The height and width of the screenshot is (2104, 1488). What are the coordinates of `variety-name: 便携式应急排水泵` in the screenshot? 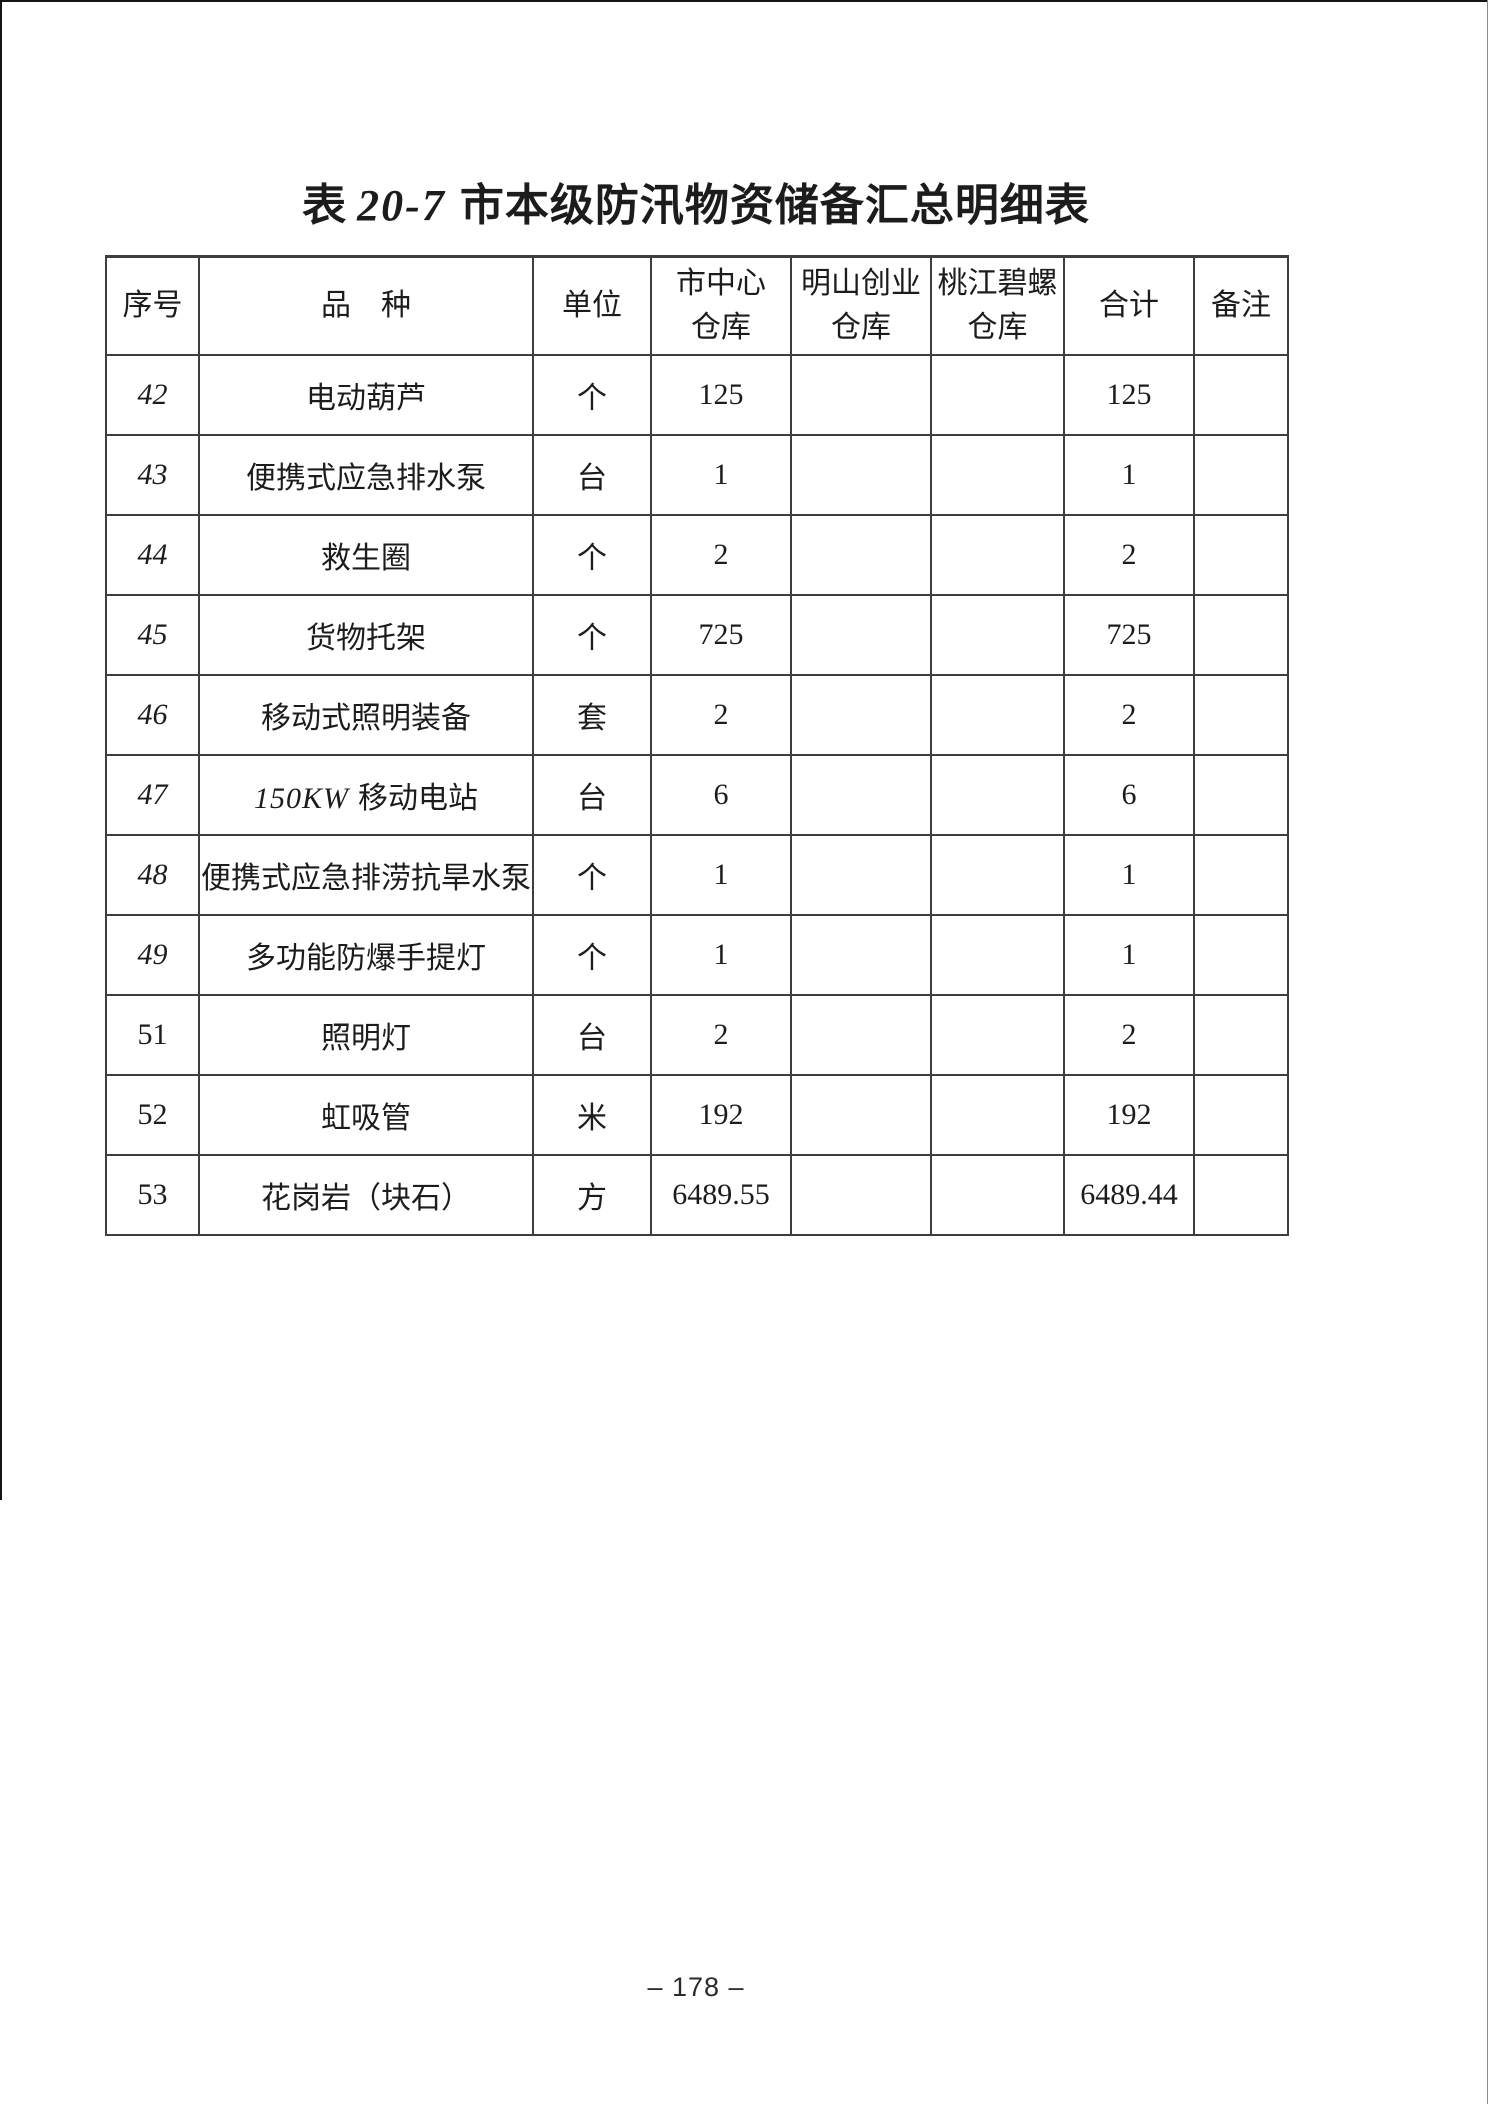 It's located at (366, 478).